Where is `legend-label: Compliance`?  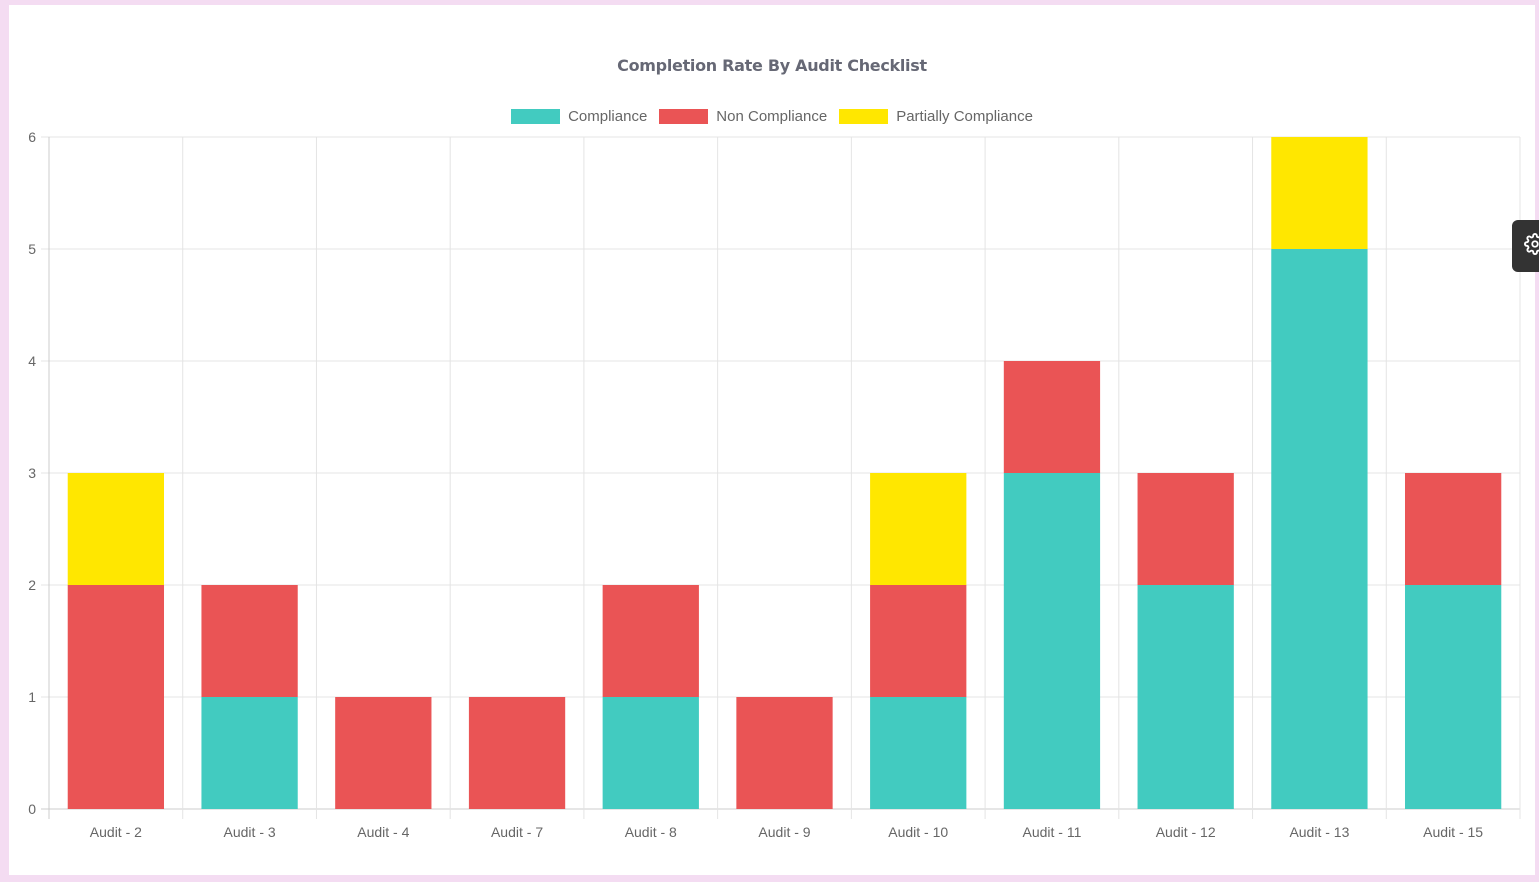
legend-label: Compliance is located at coordinates (608, 116).